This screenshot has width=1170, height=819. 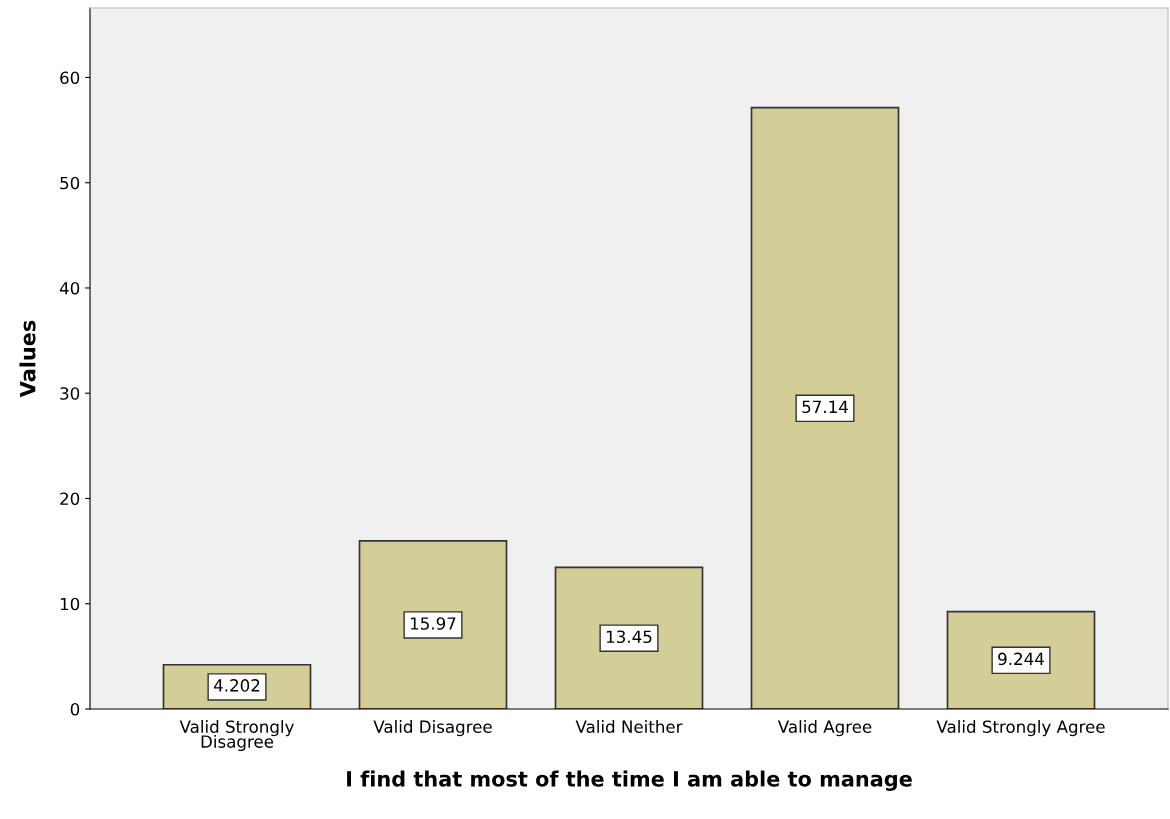 I want to click on y-axis-title: Values, so click(x=27, y=359).